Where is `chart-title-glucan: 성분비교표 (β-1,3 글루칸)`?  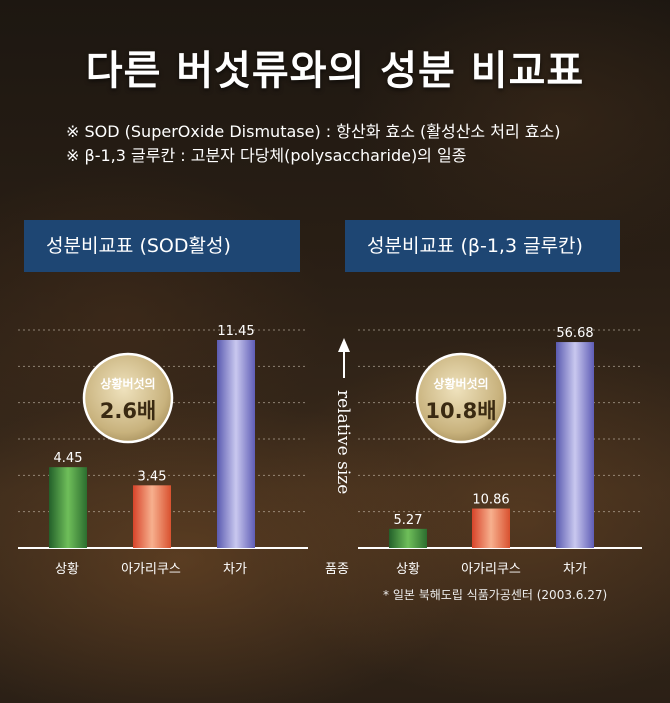 chart-title-glucan: 성분비교표 (β-1,3 글루칸) is located at coordinates (482, 246).